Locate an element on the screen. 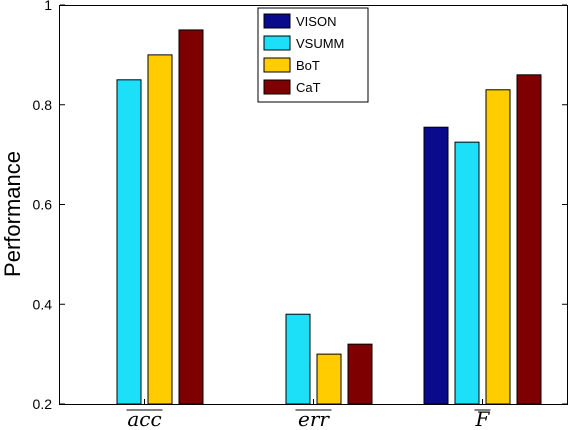 This screenshot has width=570, height=430. legend-swatch-vison is located at coordinates (277, 21).